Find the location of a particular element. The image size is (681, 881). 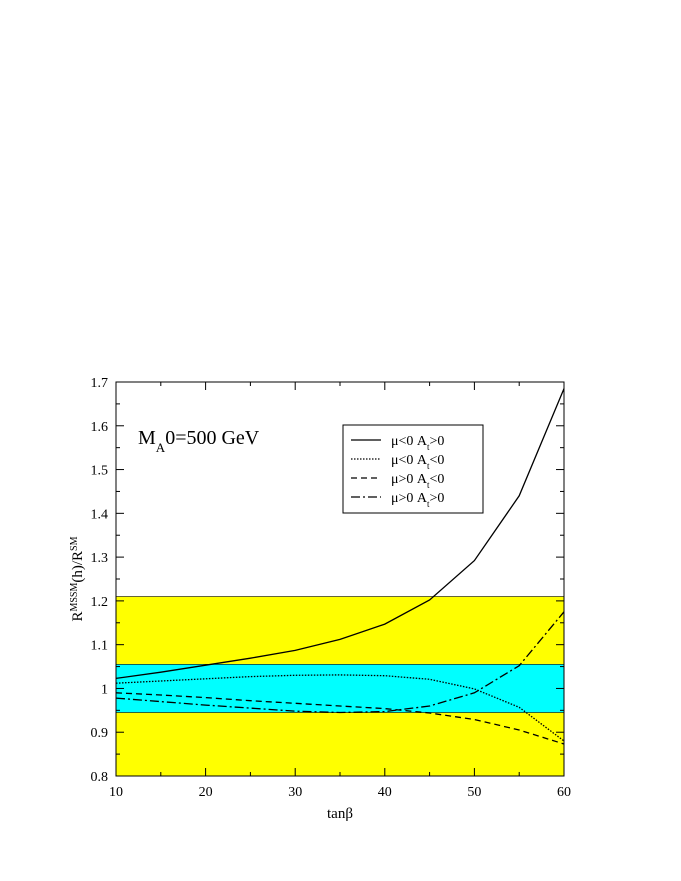

bands-layer is located at coordinates (340, 686).